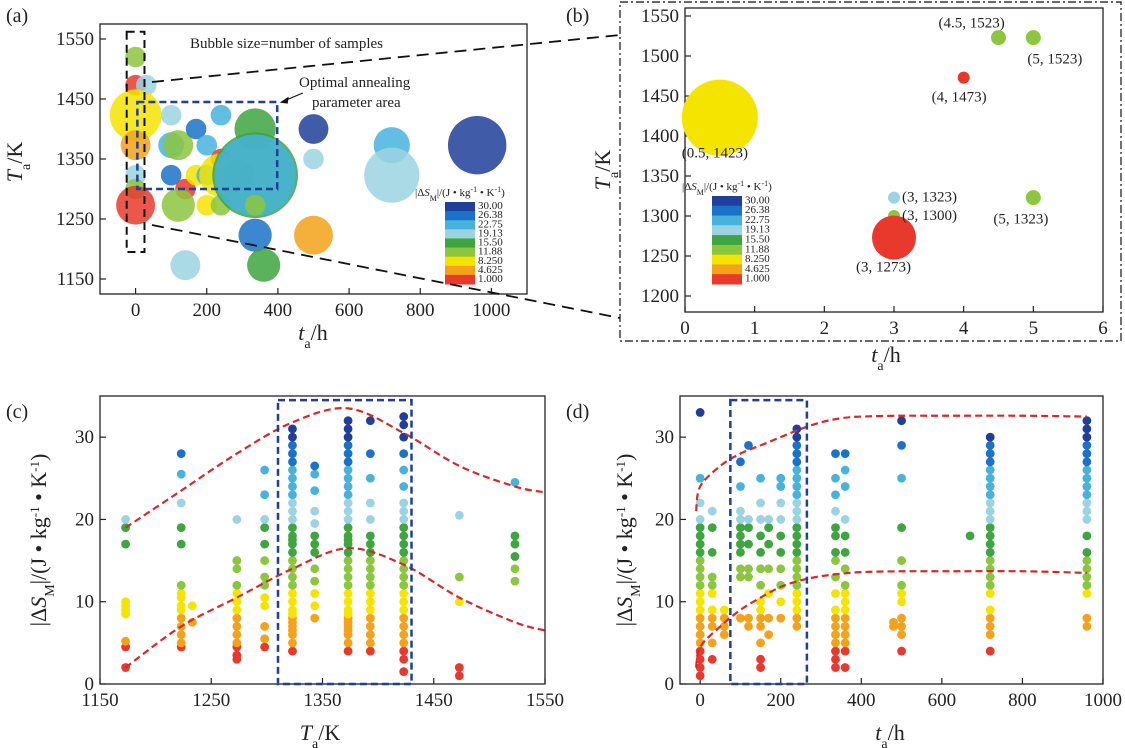  I want to click on chart-a-x-tick-label: 200, so click(207, 310).